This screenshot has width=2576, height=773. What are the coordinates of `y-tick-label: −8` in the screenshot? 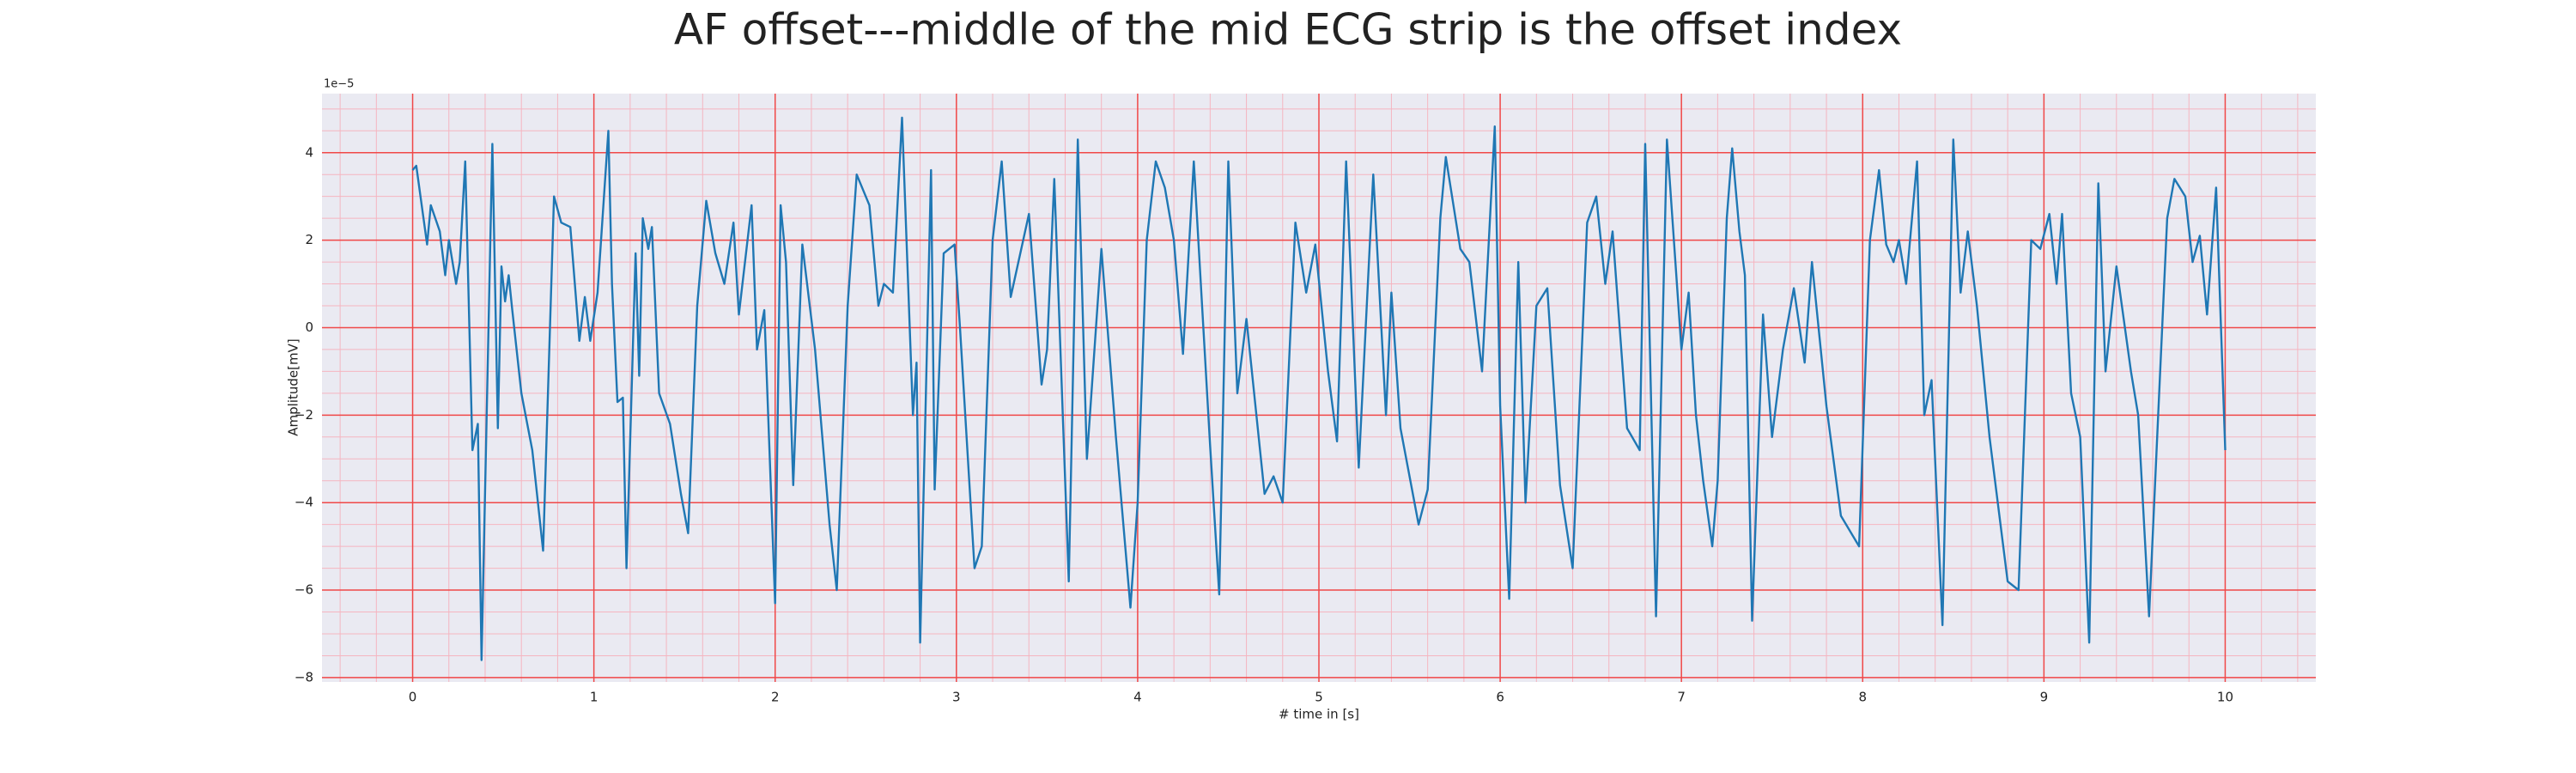 It's located at (304, 677).